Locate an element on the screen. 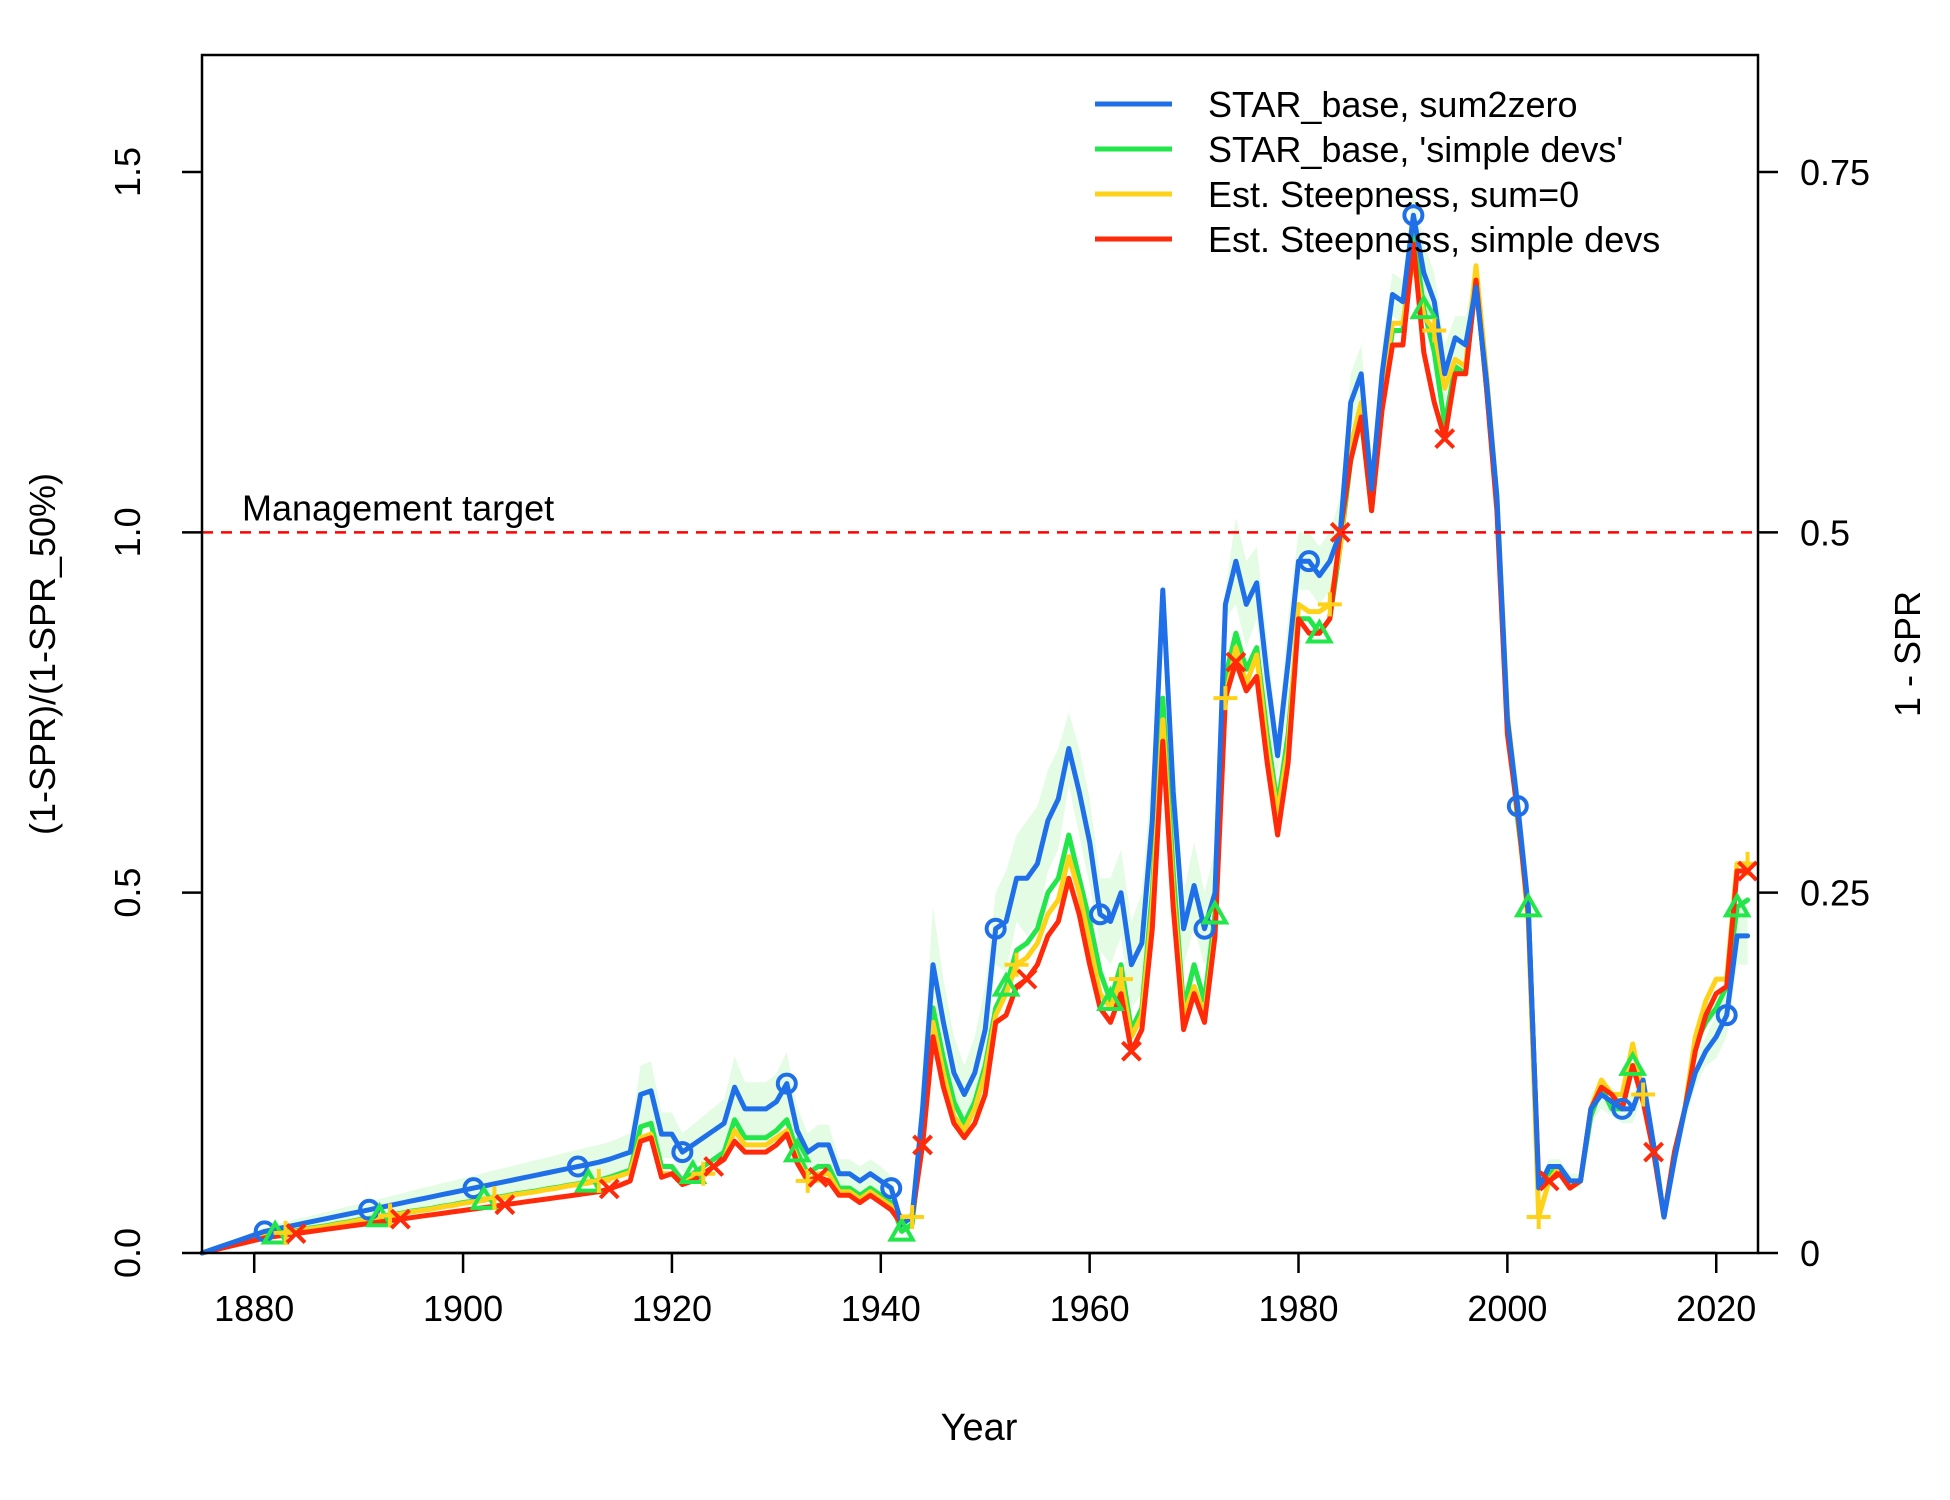 The image size is (1950, 1500). y-tick-label: 0.0 is located at coordinates (127, 1253).